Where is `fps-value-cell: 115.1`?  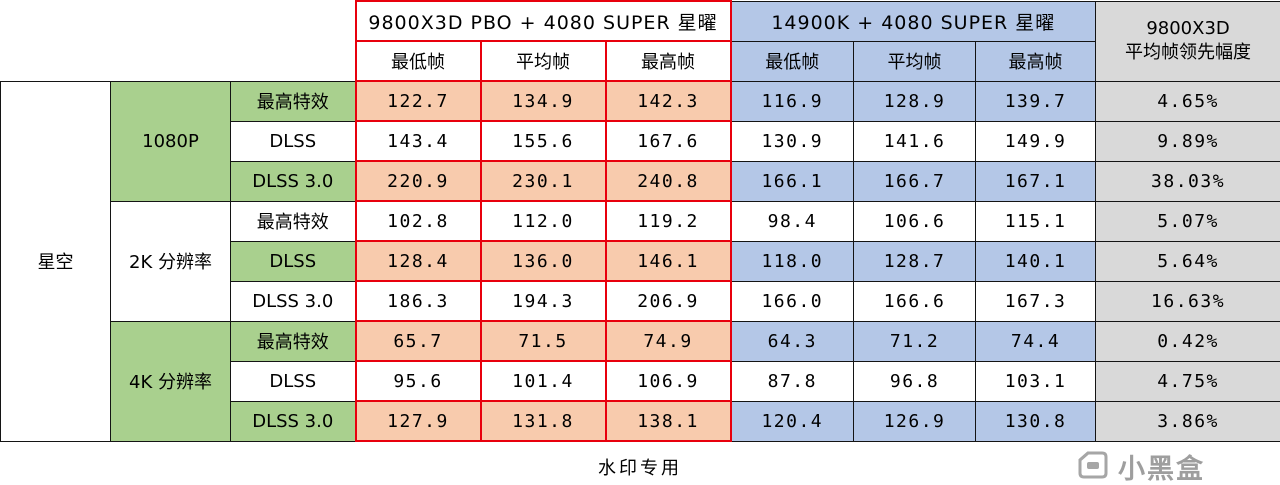 fps-value-cell: 115.1 is located at coordinates (1036, 221).